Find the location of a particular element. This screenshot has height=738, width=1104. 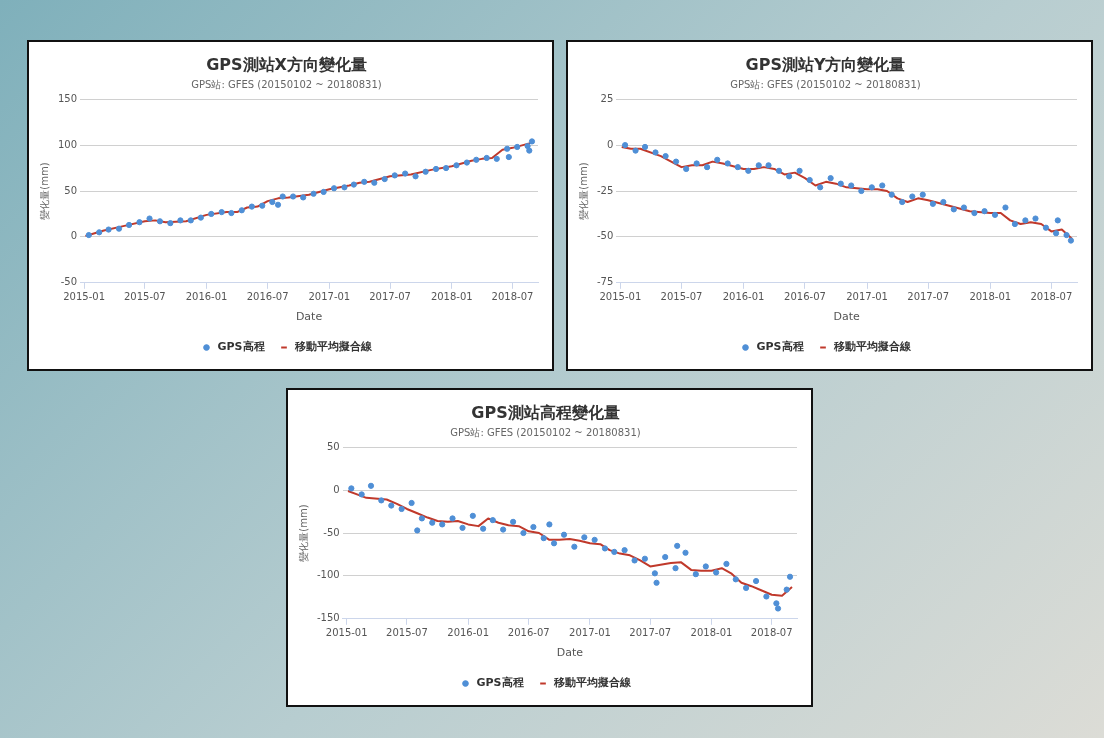

y-tick-label: 25 is located at coordinates (607, 98).